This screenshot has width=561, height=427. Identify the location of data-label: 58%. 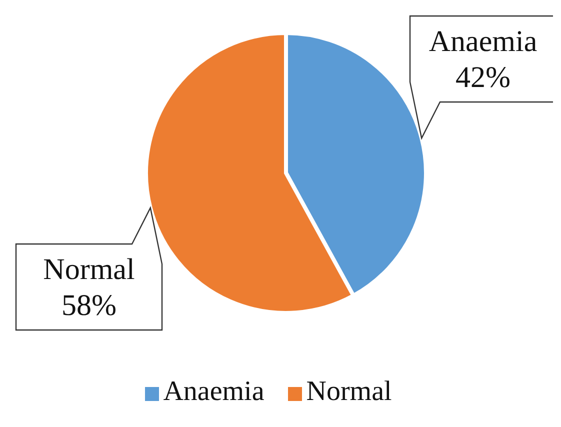
(89, 305).